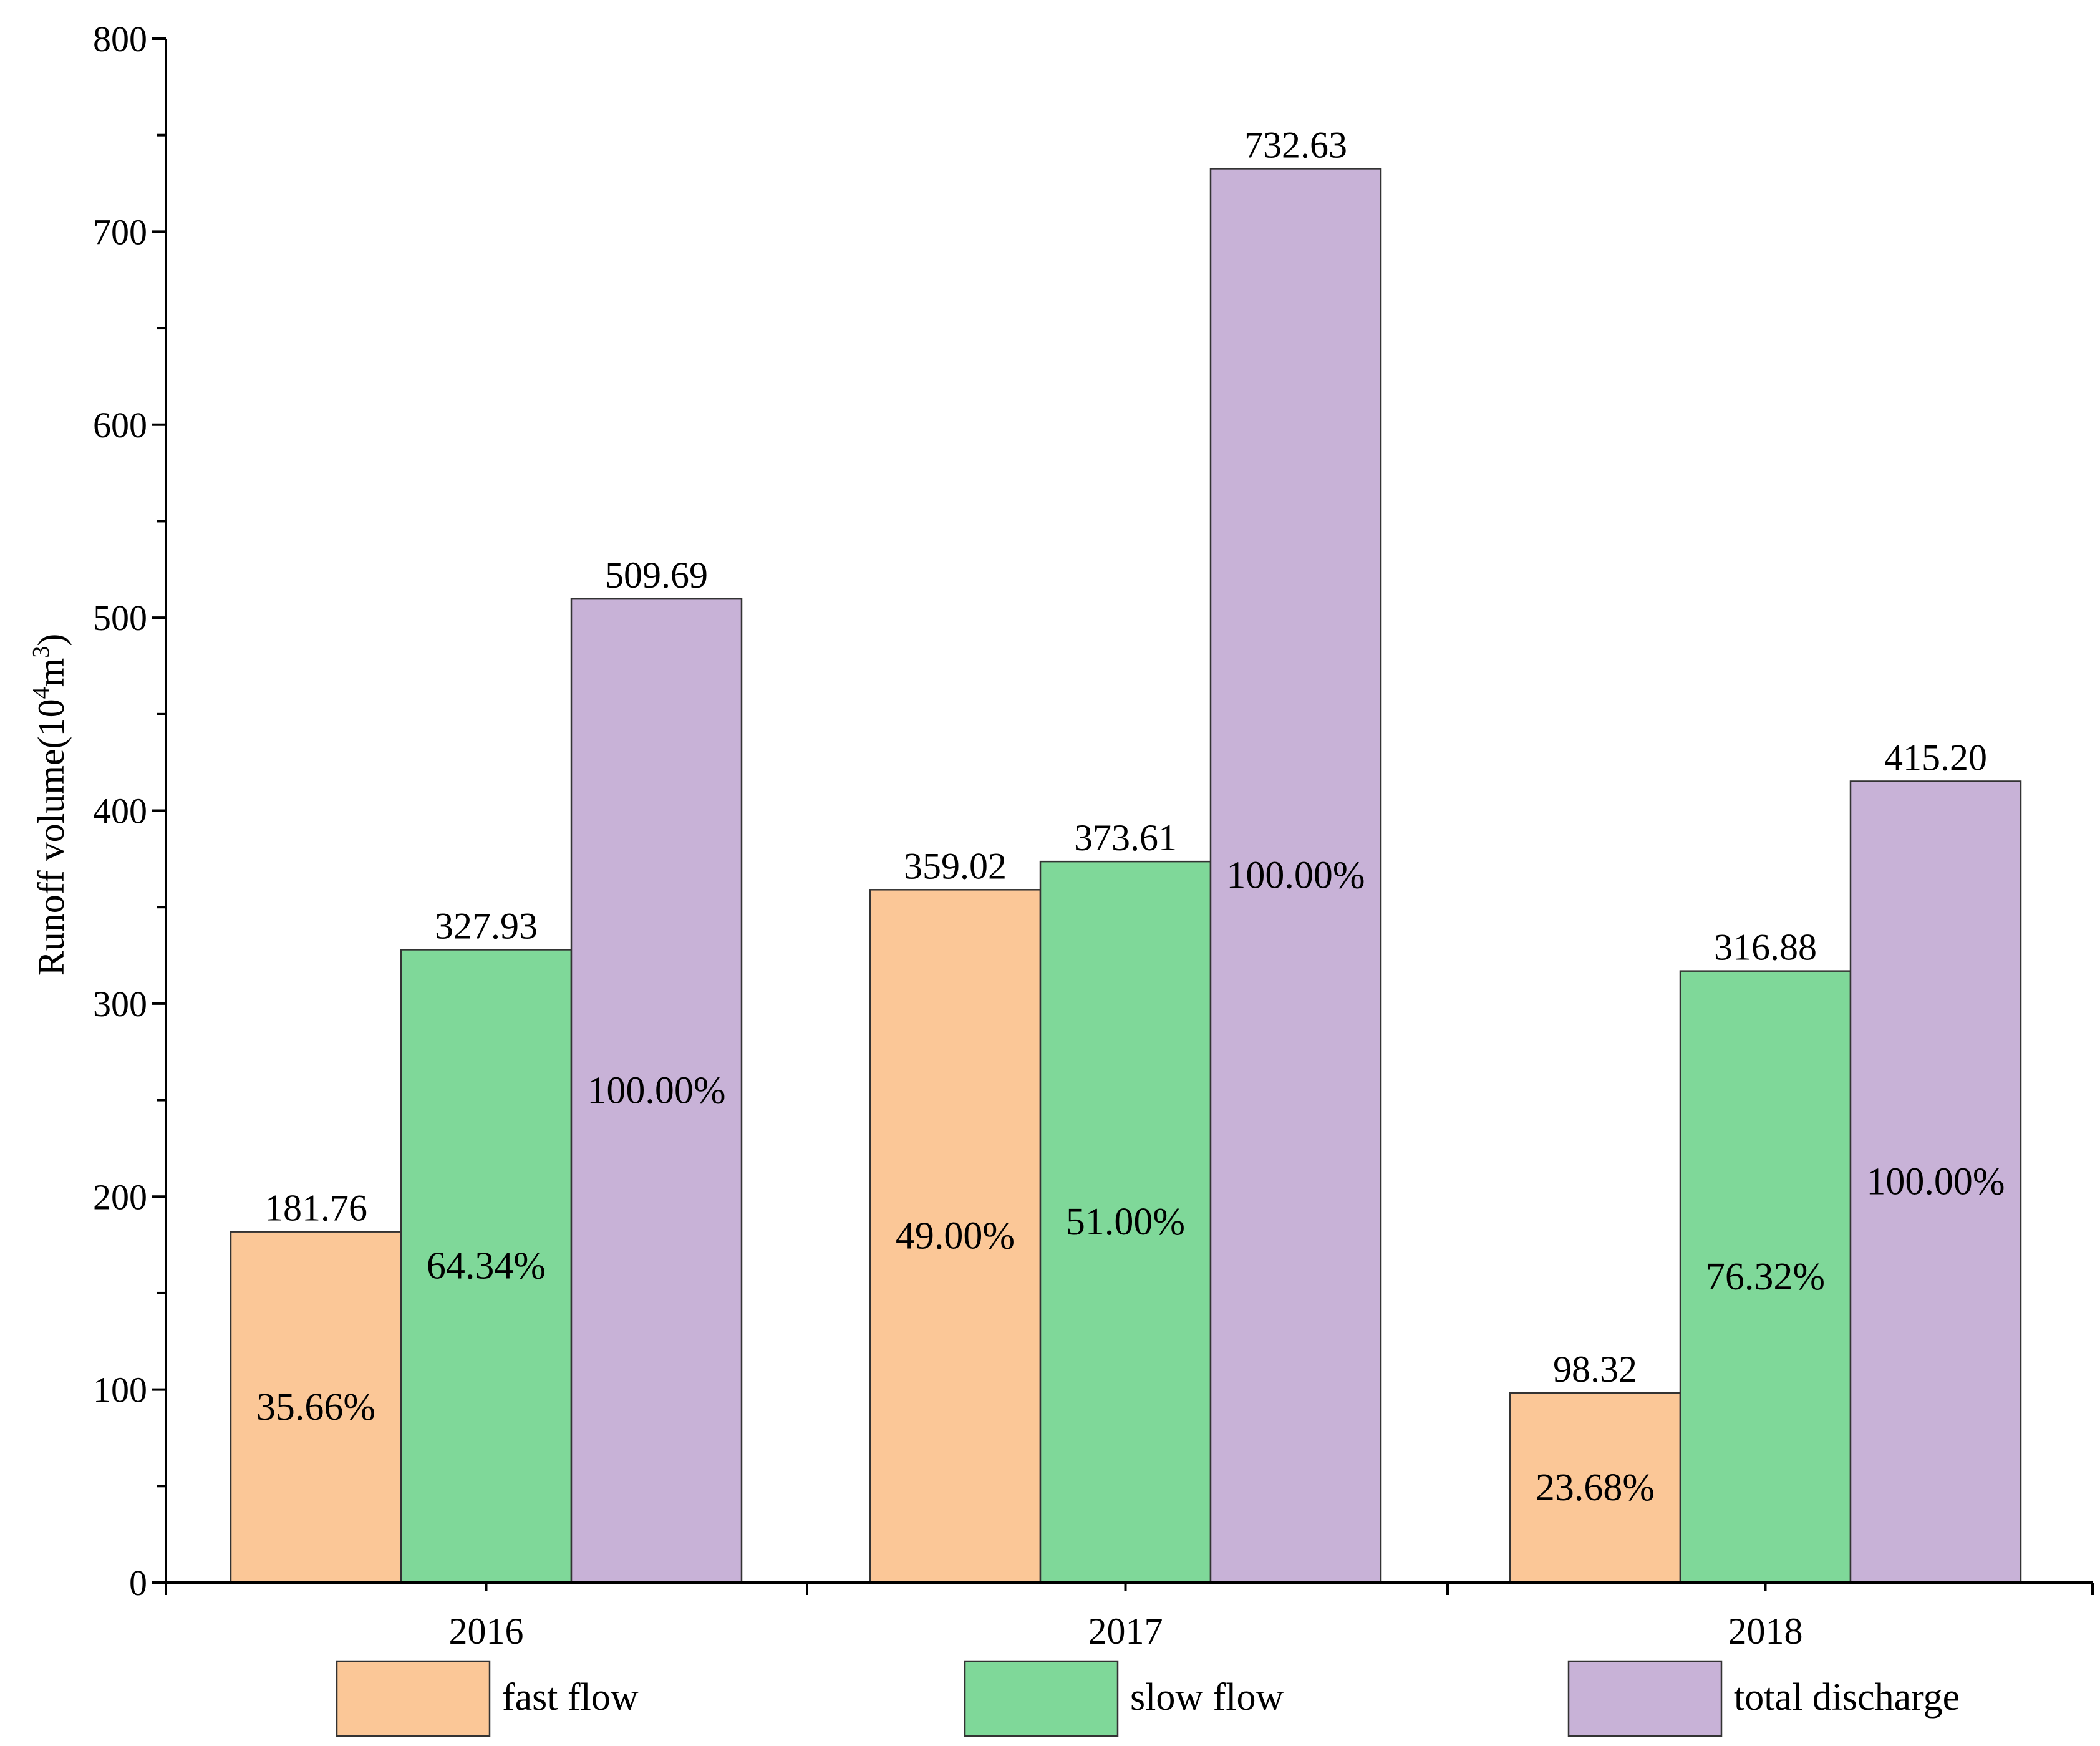  What do you see at coordinates (41, 693) in the screenshot?
I see `y-axis-label-part: 4` at bounding box center [41, 693].